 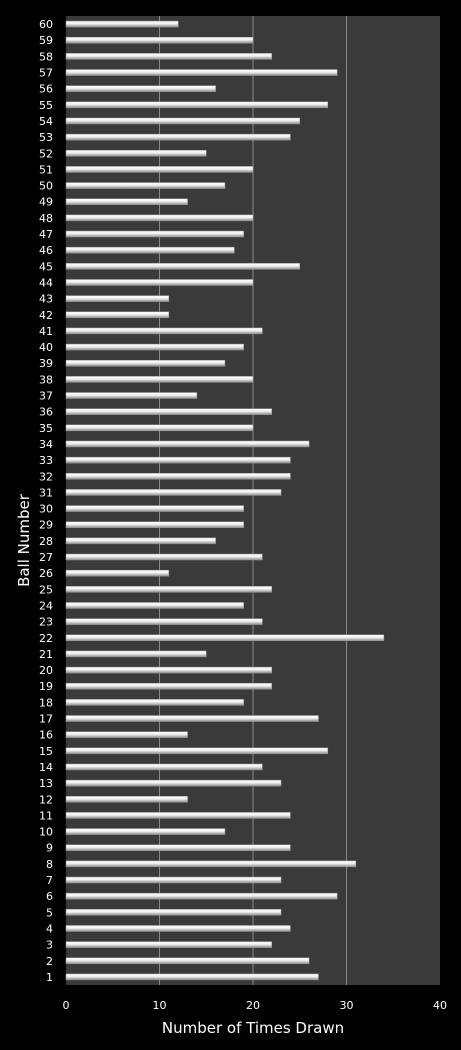 I want to click on y-tick-label: 30, so click(x=46, y=509).